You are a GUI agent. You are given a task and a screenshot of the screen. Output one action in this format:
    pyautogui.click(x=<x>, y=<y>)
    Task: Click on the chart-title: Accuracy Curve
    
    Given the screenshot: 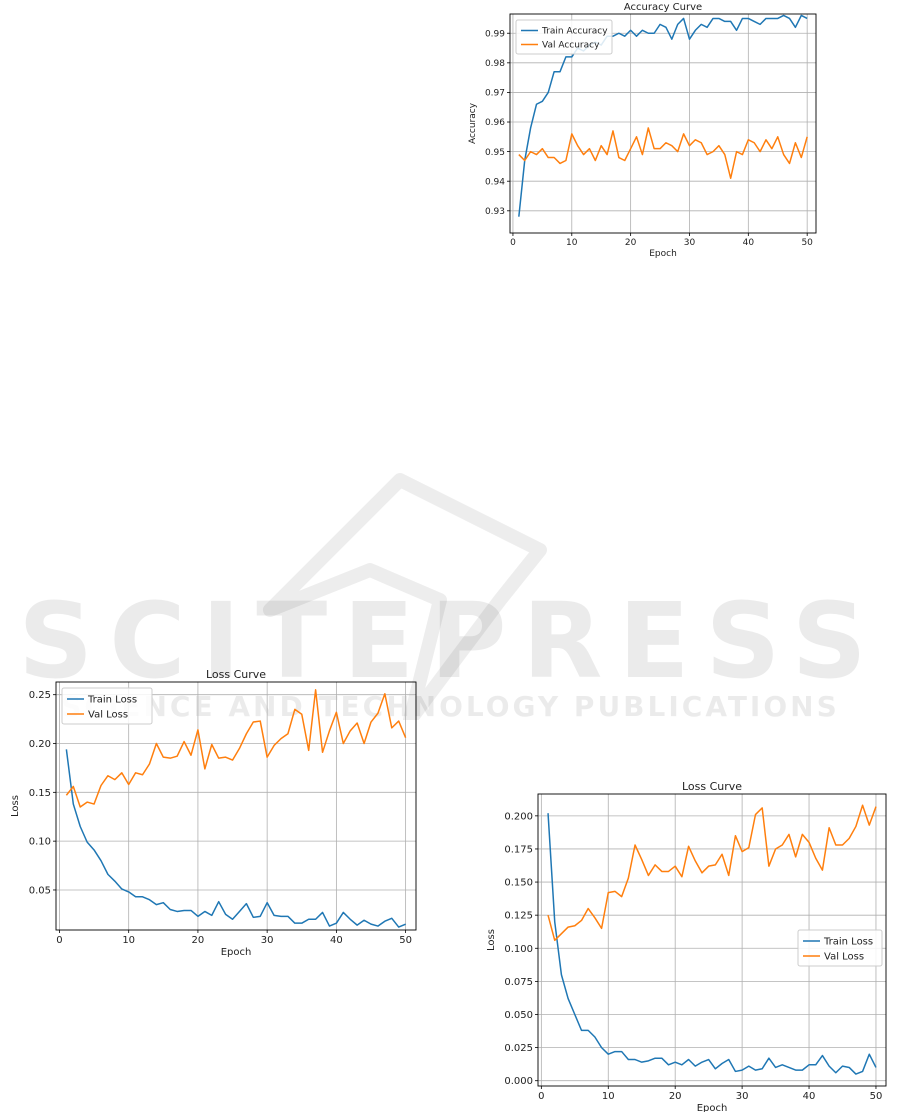 What is the action you would take?
    pyautogui.click(x=663, y=7)
    